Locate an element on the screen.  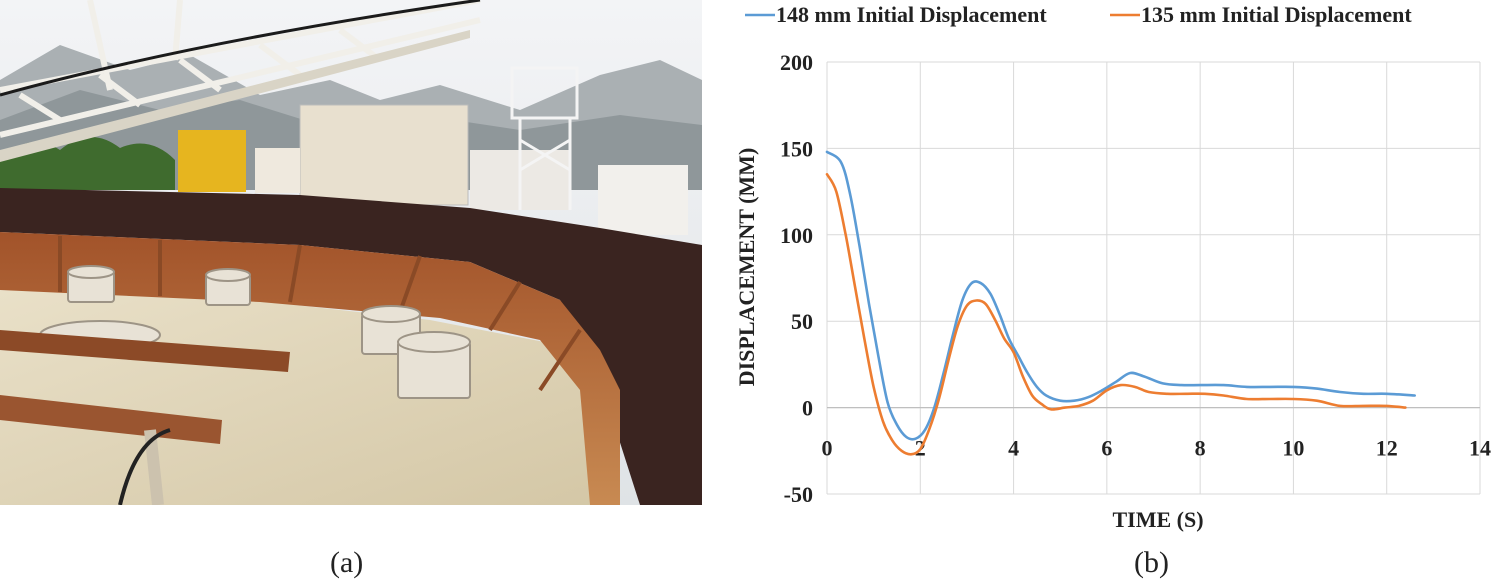
x-axis-title: TIME (S) is located at coordinates (1157, 519).